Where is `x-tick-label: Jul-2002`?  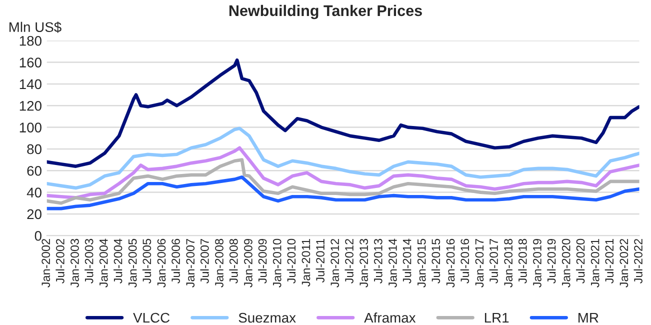 x-tick-label: Jul-2002 is located at coordinates (60, 261).